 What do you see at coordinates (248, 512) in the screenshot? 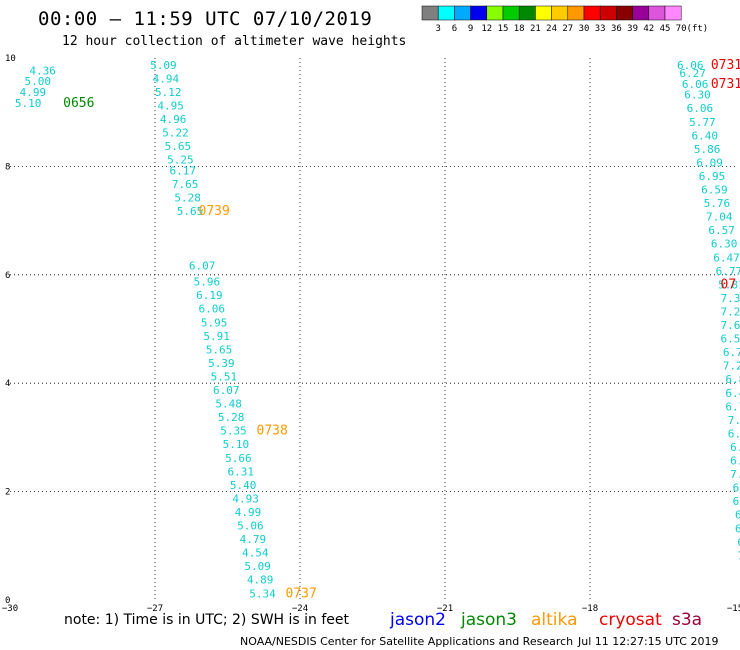
I see `swh-value: 4.99` at bounding box center [248, 512].